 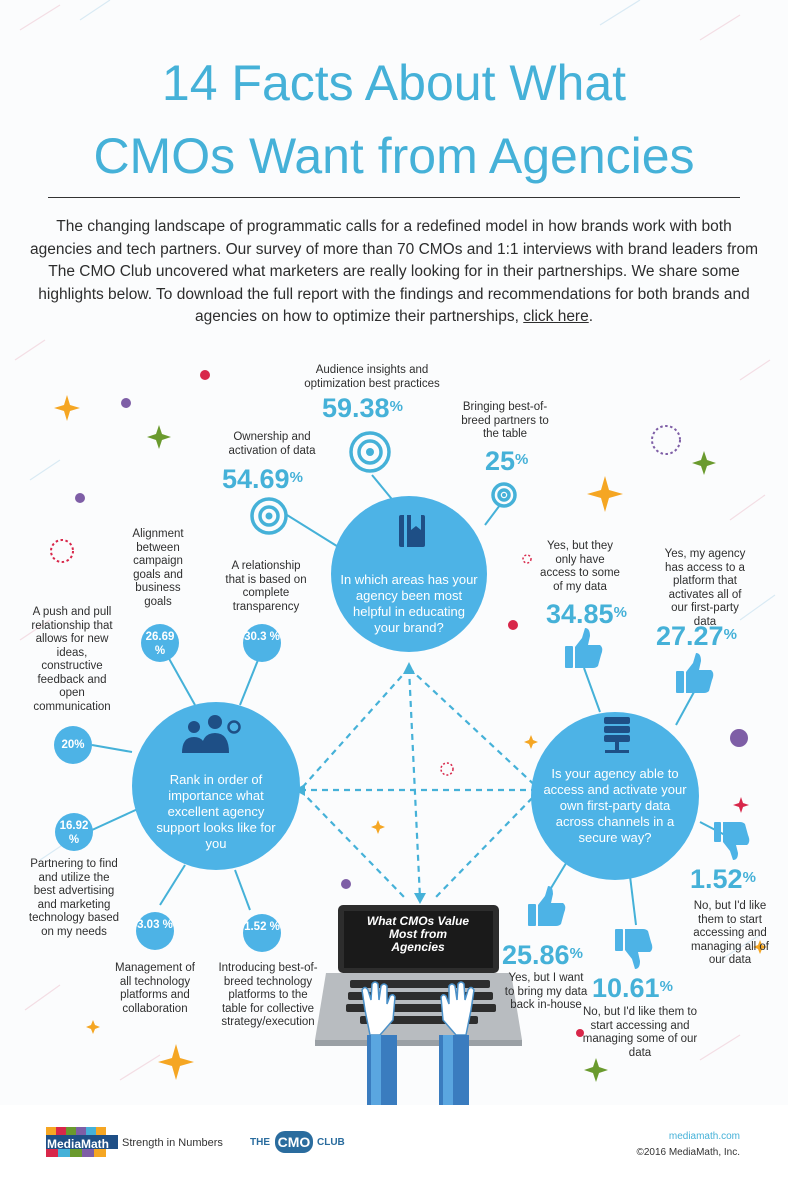 What do you see at coordinates (418, 934) in the screenshot?
I see `laptop-screen-text: What CMOs Value Most from Agencies` at bounding box center [418, 934].